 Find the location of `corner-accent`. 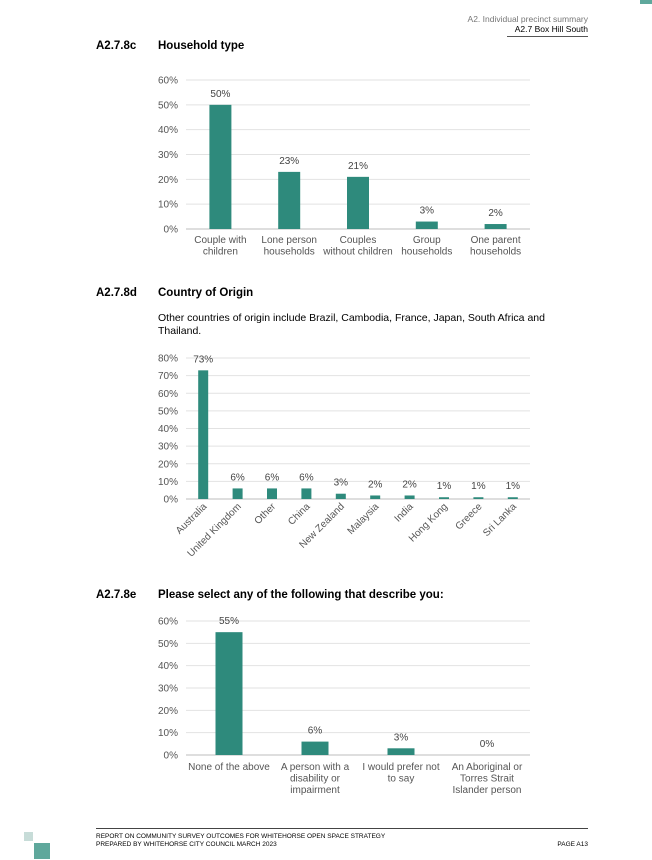

corner-accent is located at coordinates (646, 2).